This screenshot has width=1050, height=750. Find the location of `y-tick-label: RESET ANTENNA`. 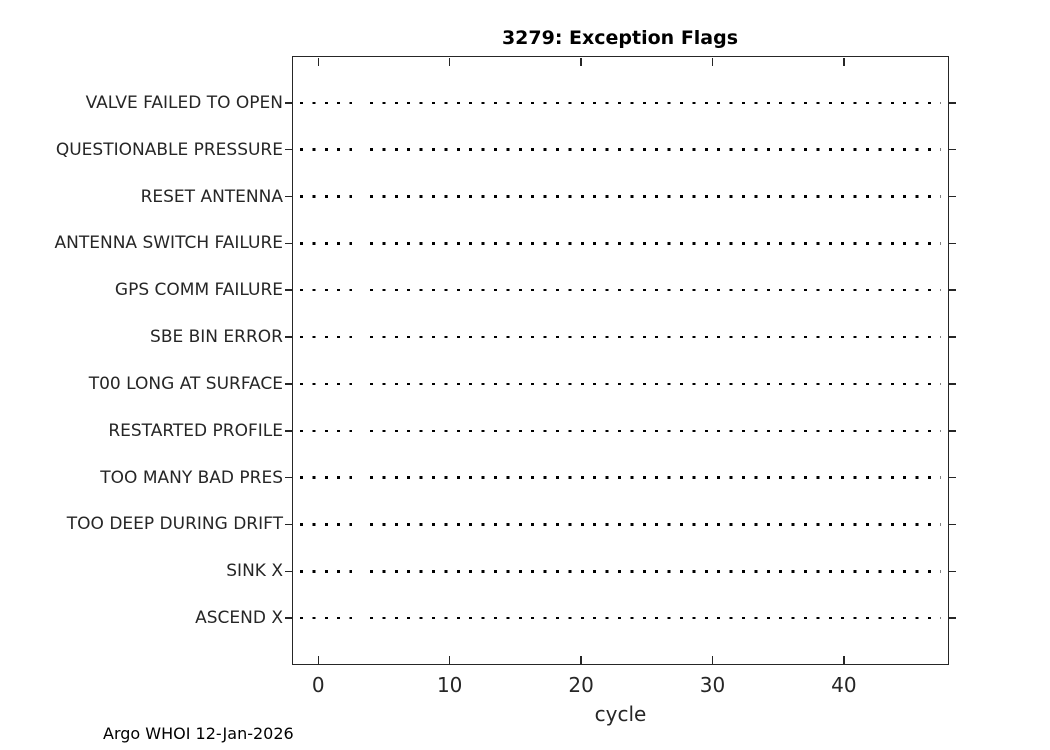

y-tick-label: RESET ANTENNA is located at coordinates (211, 196).